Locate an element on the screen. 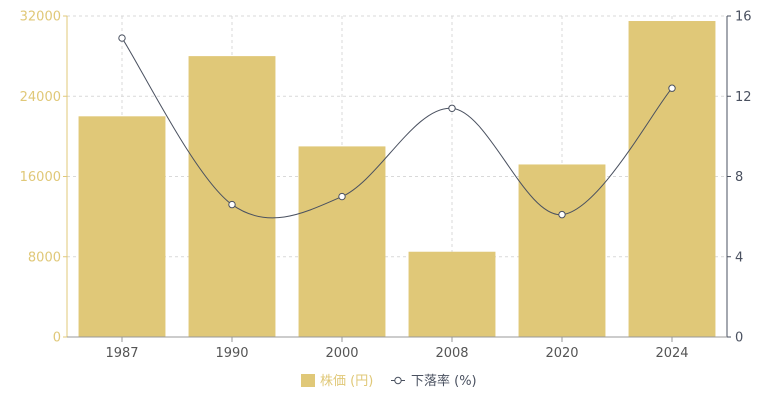 The image size is (777, 410). x-tick-label: 2020 is located at coordinates (561, 353).